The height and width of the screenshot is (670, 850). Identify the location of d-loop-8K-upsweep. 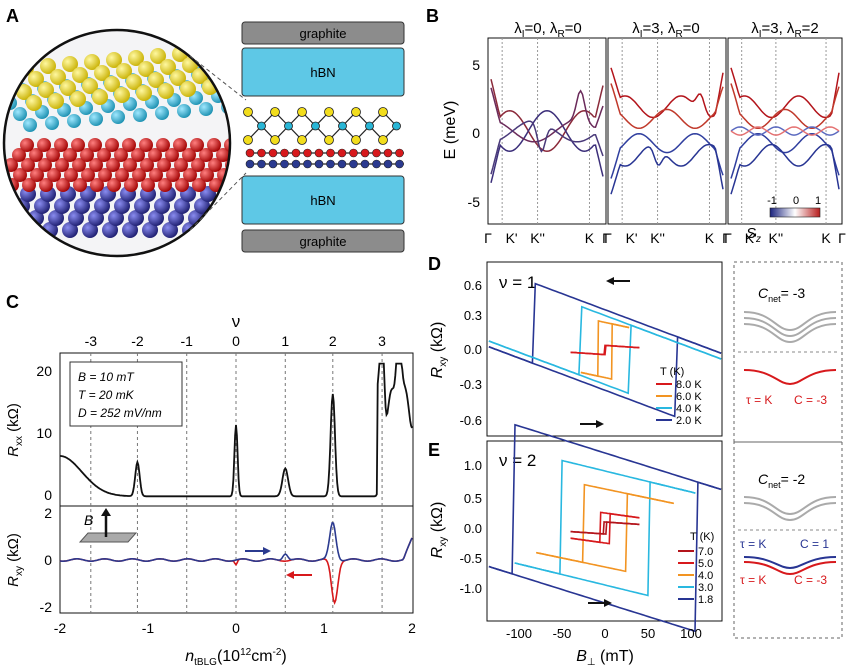
(605, 350).